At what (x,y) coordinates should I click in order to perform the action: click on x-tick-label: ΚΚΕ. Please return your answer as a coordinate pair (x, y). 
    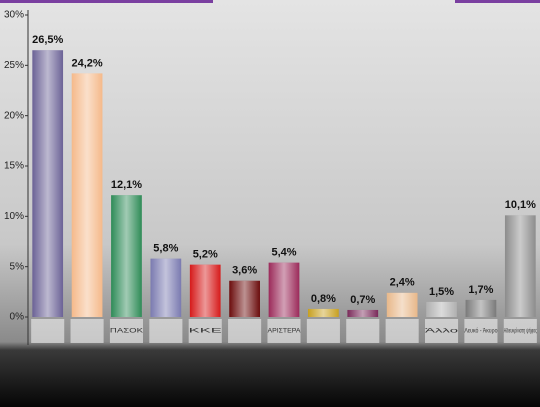
    Looking at the image, I should click on (205, 332).